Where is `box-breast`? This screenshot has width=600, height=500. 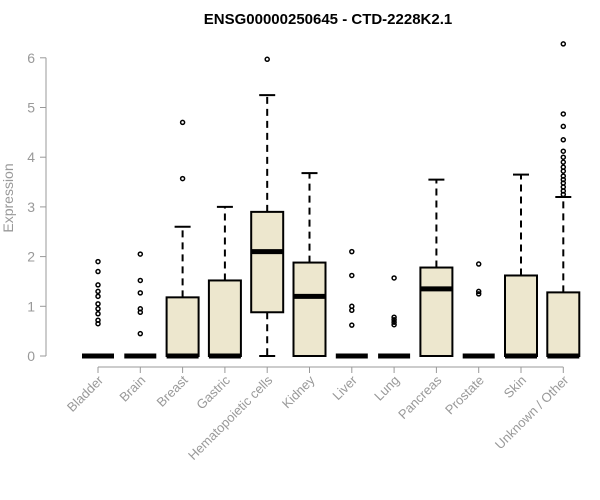 box-breast is located at coordinates (182, 239).